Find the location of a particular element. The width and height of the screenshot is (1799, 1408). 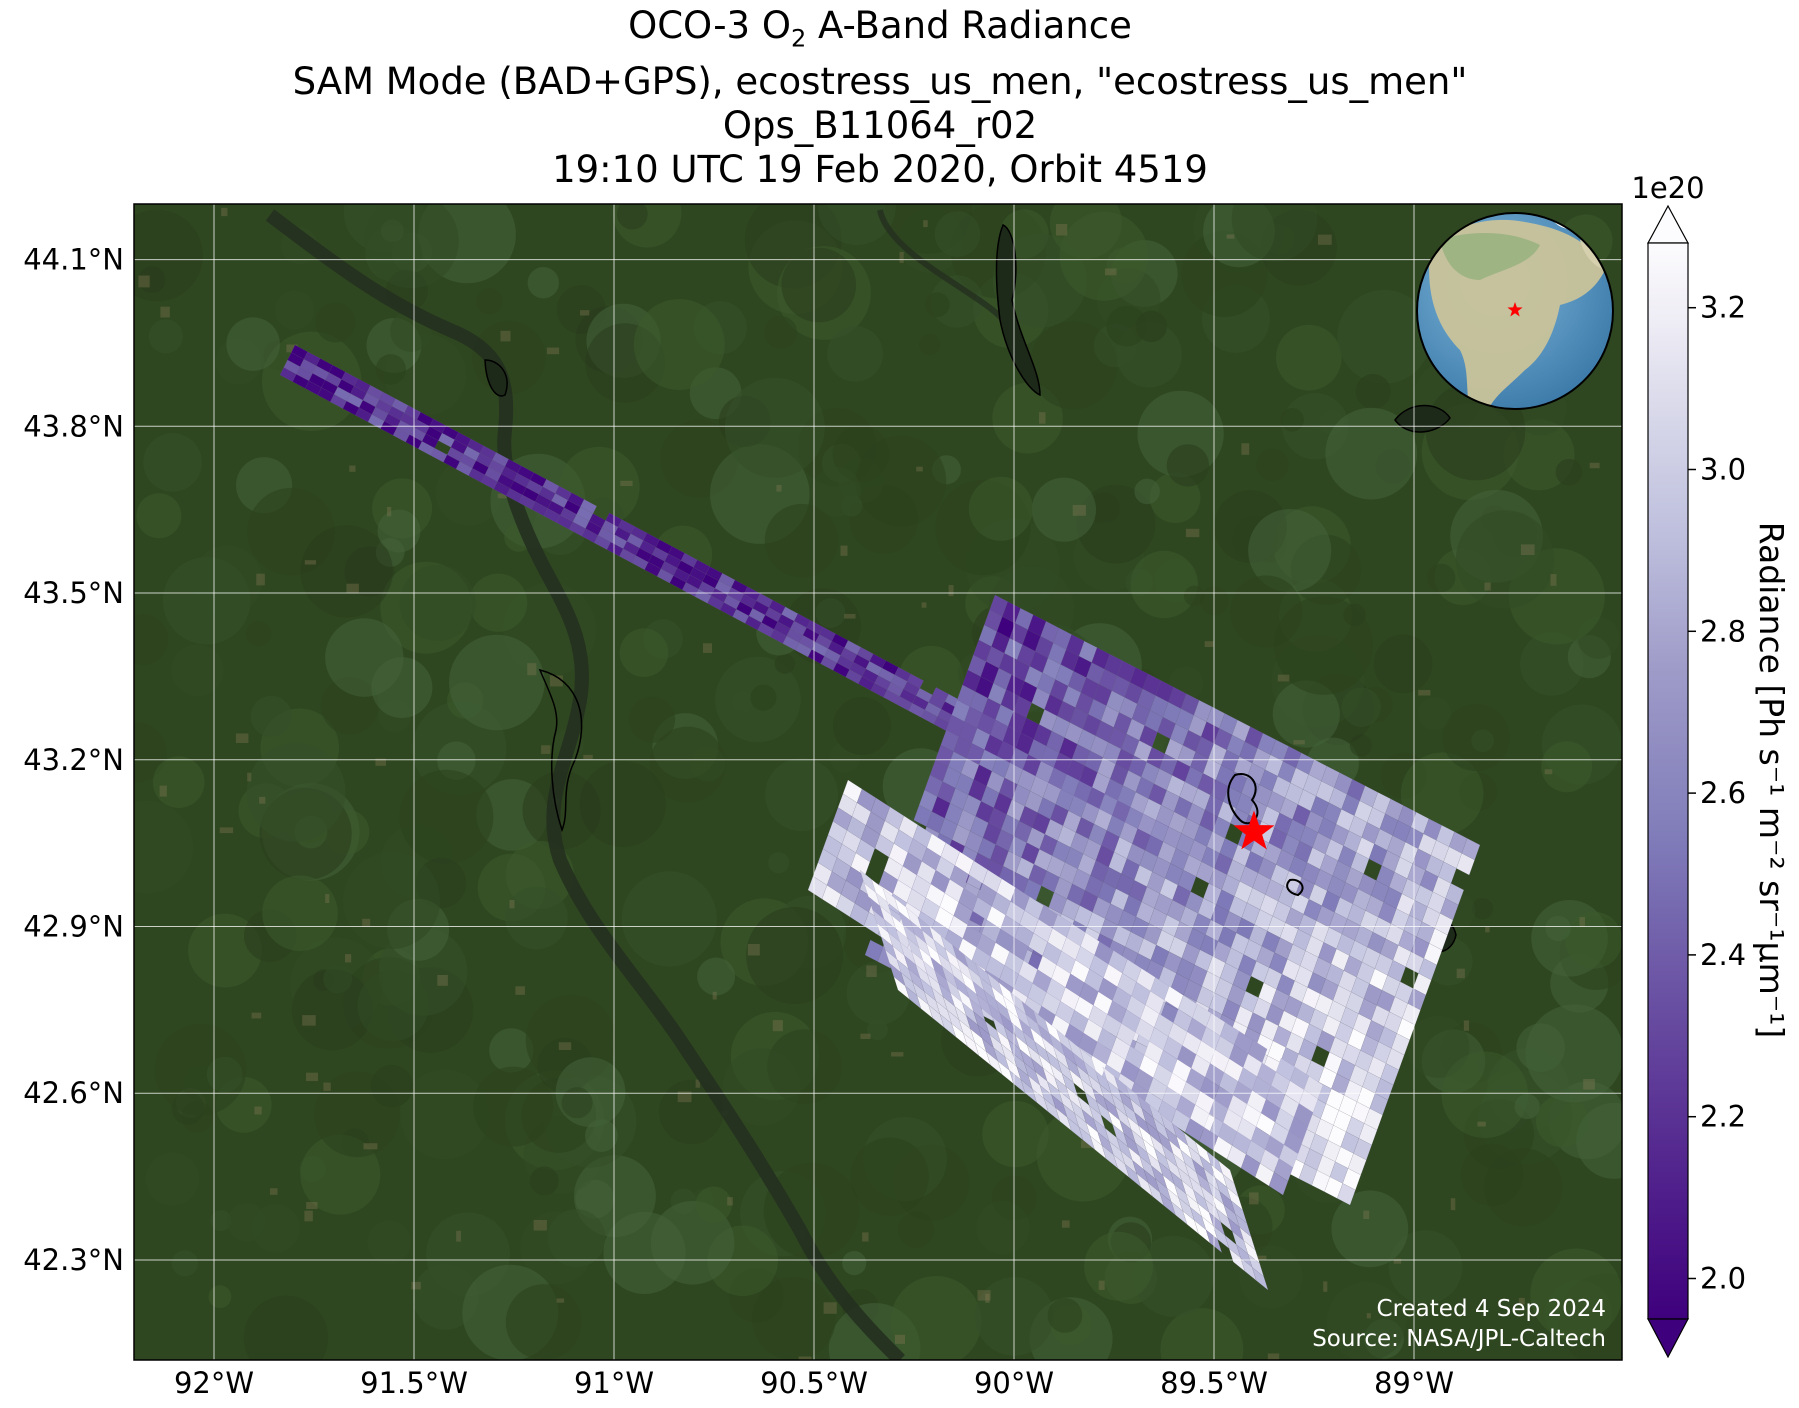

colorbar-label: Radiance [Ph s⁻¹ m⁻² sr⁻¹μm⁻¹] is located at coordinates (1771, 780).